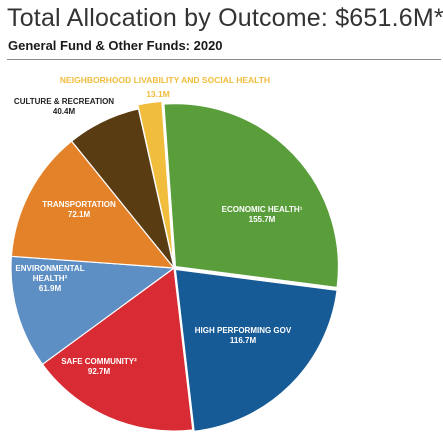 The width and height of the screenshot is (443, 441). I want to click on slice-culture, so click(122, 188).